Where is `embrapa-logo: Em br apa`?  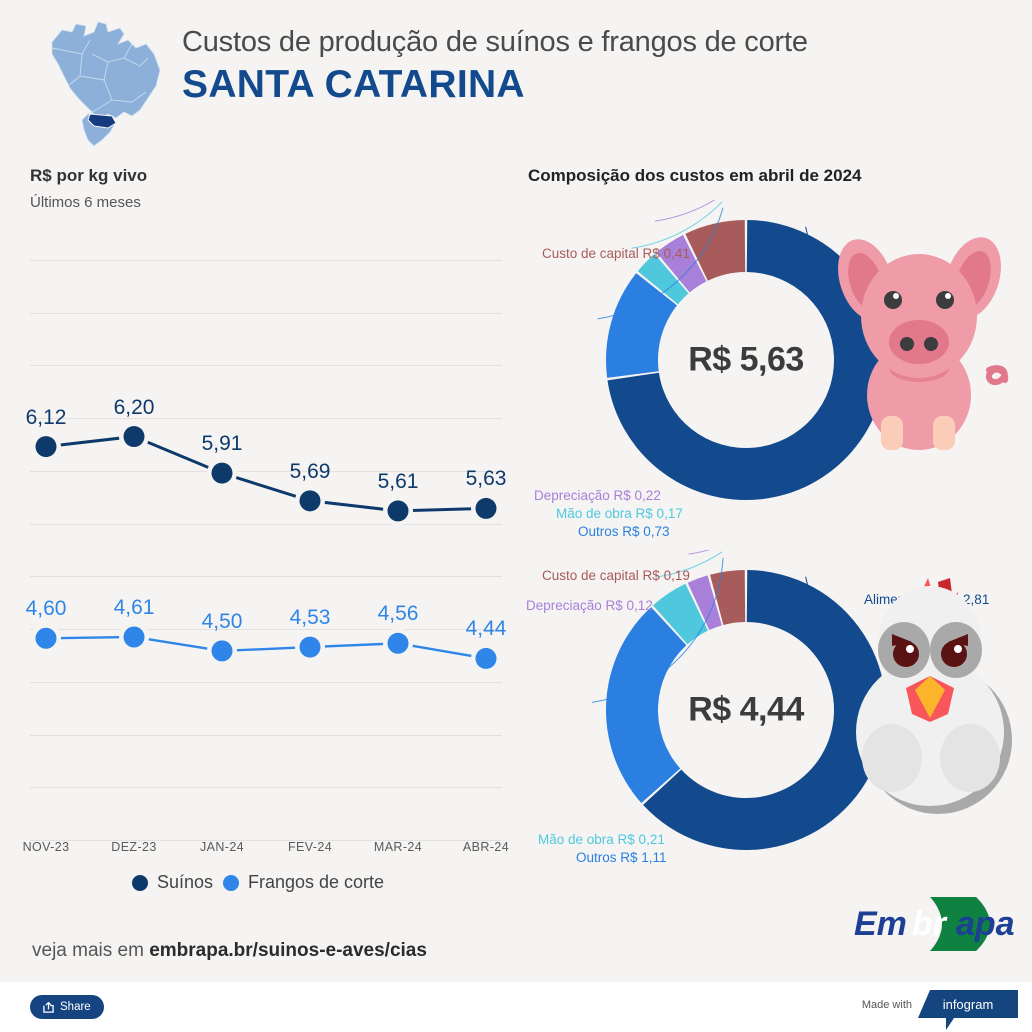
embrapa-logo: Em br apa is located at coordinates (937, 924).